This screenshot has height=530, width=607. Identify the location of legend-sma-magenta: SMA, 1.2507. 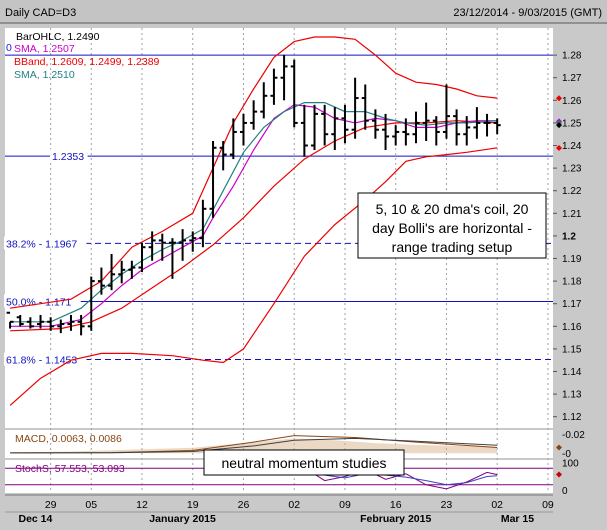
(44, 49).